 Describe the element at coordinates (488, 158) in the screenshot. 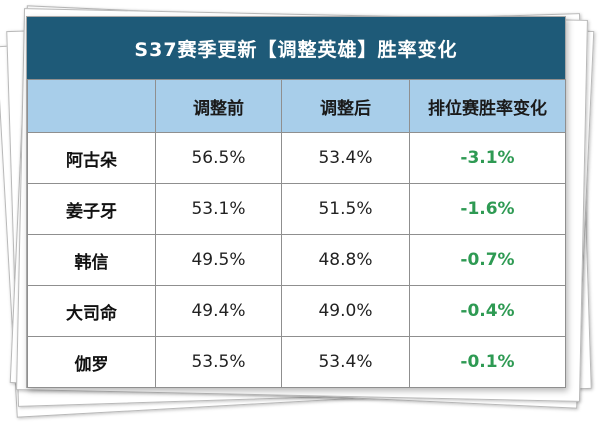

I see `change-rate-cell: -3.1%` at that location.